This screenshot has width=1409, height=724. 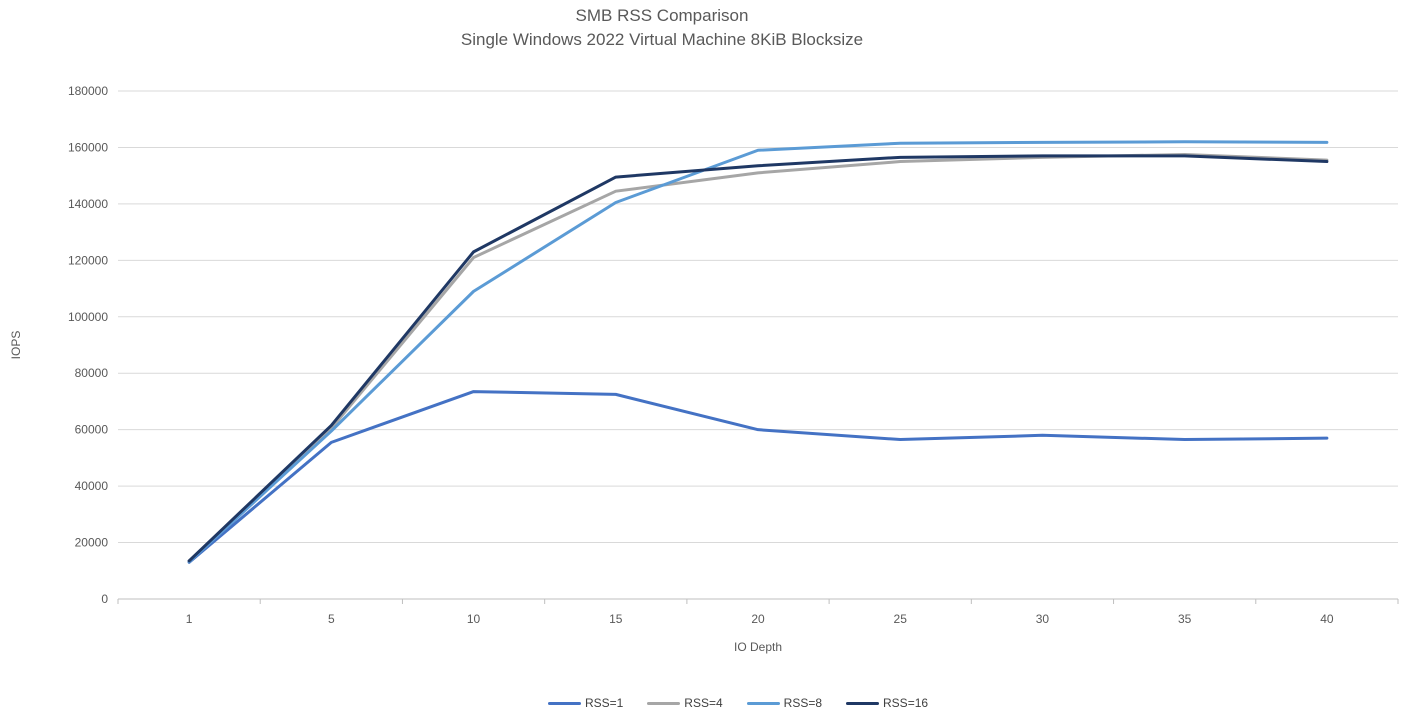 I want to click on legend-item-rss-1: RSS=1, so click(x=585, y=703).